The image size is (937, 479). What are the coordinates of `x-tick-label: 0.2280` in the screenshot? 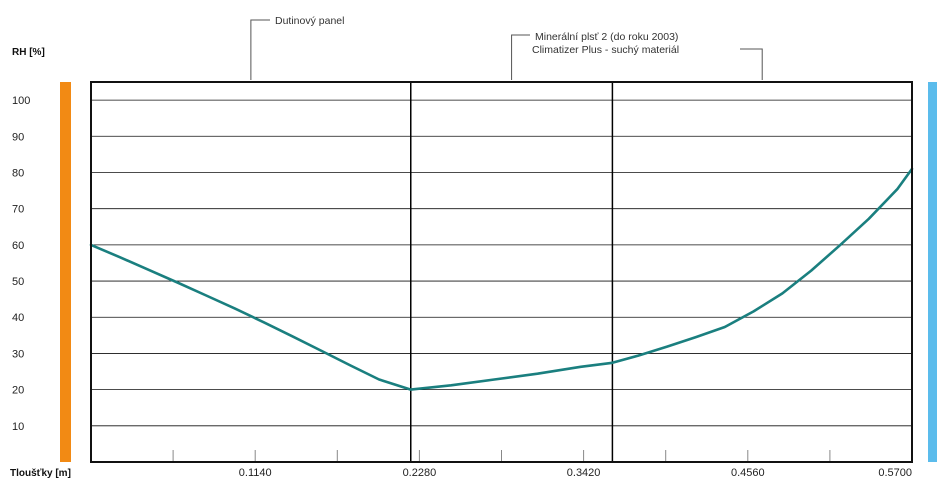 It's located at (420, 473).